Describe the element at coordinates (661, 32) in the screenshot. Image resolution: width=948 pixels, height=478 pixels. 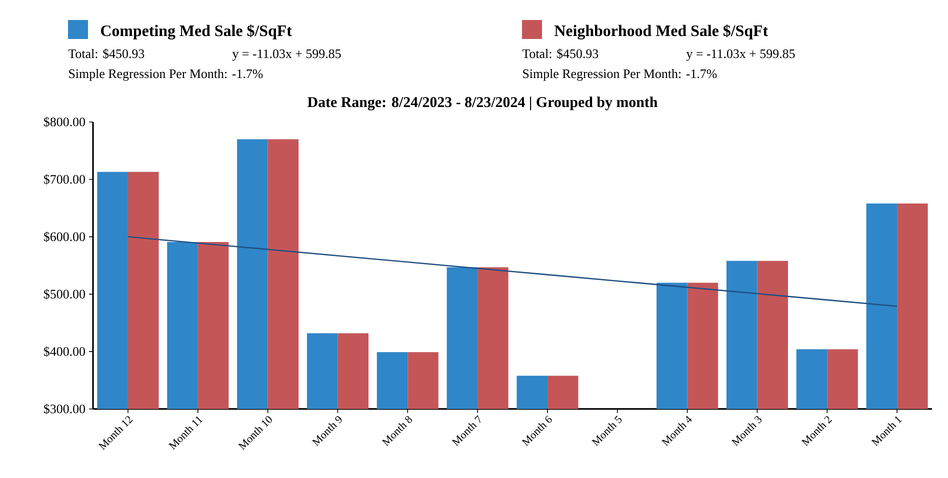
I see `legend-label: Neighborhood Med Sale $/SqFt` at that location.